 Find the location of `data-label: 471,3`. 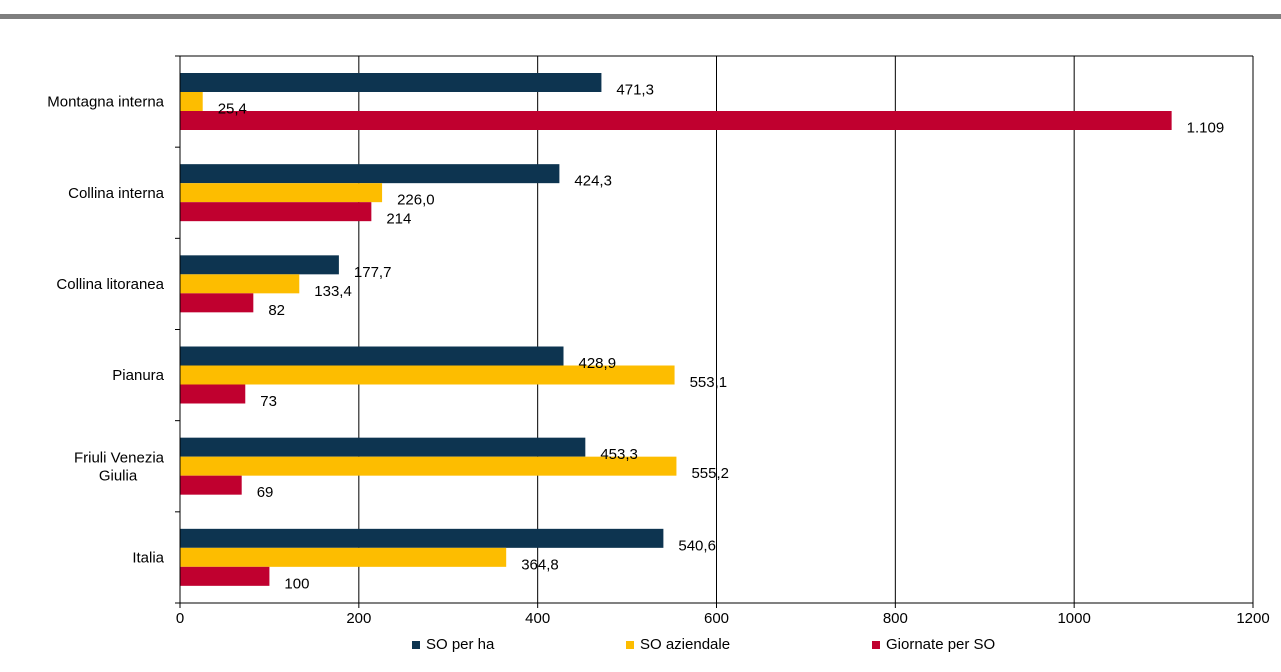

data-label: 471,3 is located at coordinates (635, 90).